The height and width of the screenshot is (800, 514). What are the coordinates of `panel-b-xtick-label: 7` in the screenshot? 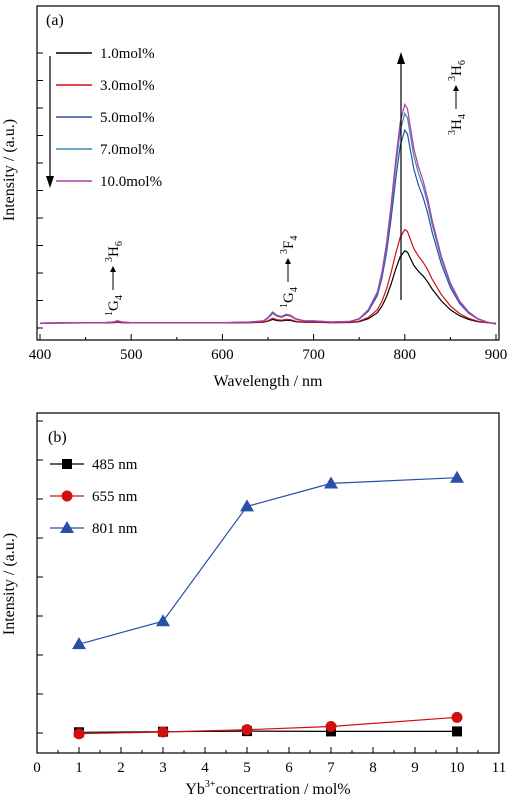 It's located at (331, 768).